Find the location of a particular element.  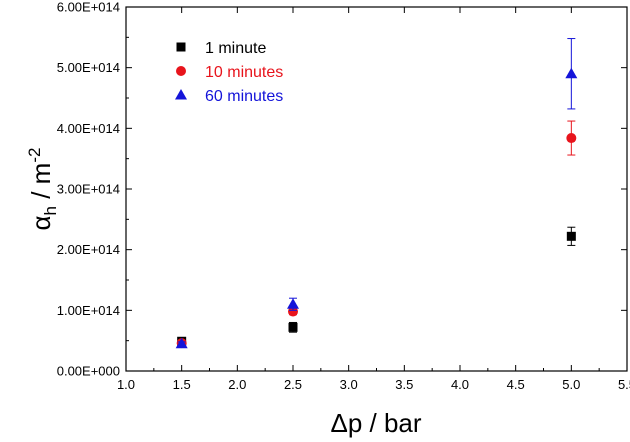

legend-label: 1 minute is located at coordinates (235, 48).